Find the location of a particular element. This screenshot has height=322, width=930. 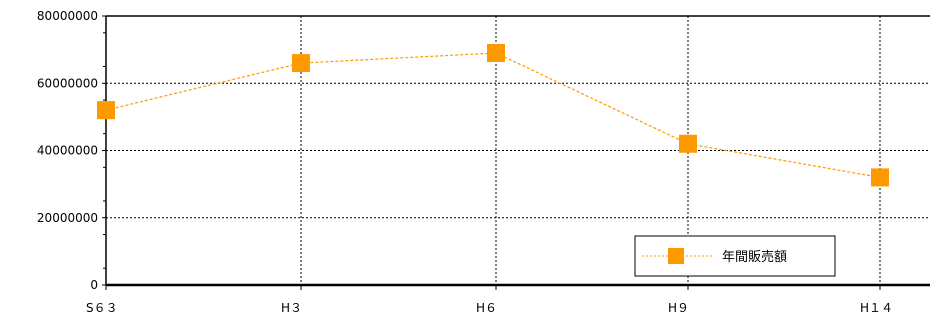

y-tick-label: 0 is located at coordinates (94, 285).